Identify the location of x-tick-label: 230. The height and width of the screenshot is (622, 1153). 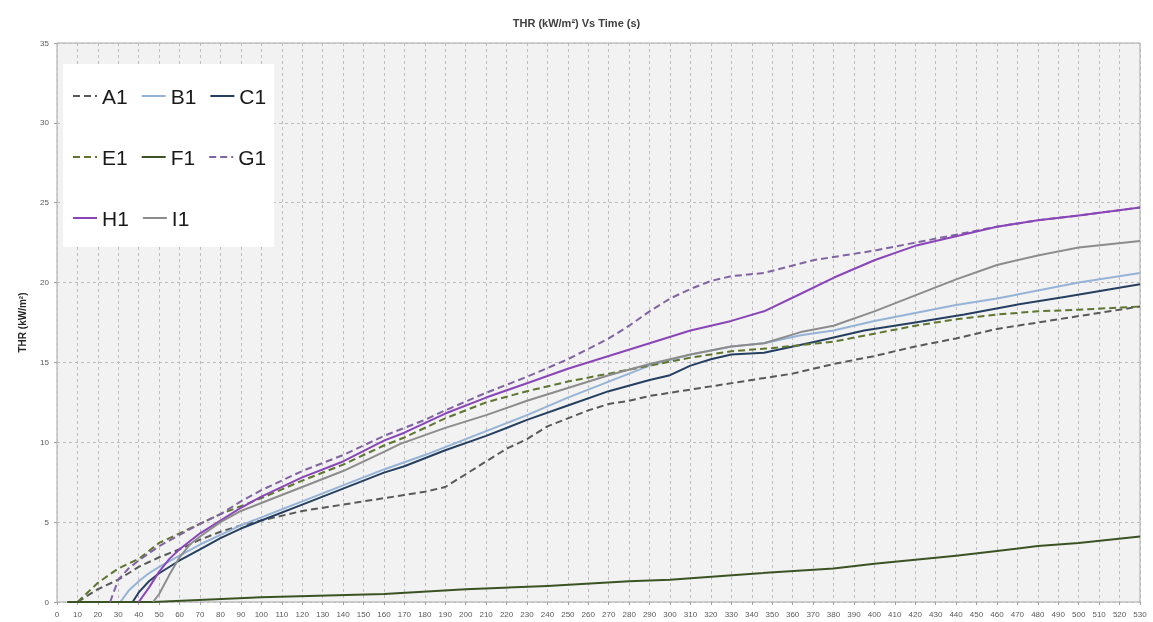
(527, 614).